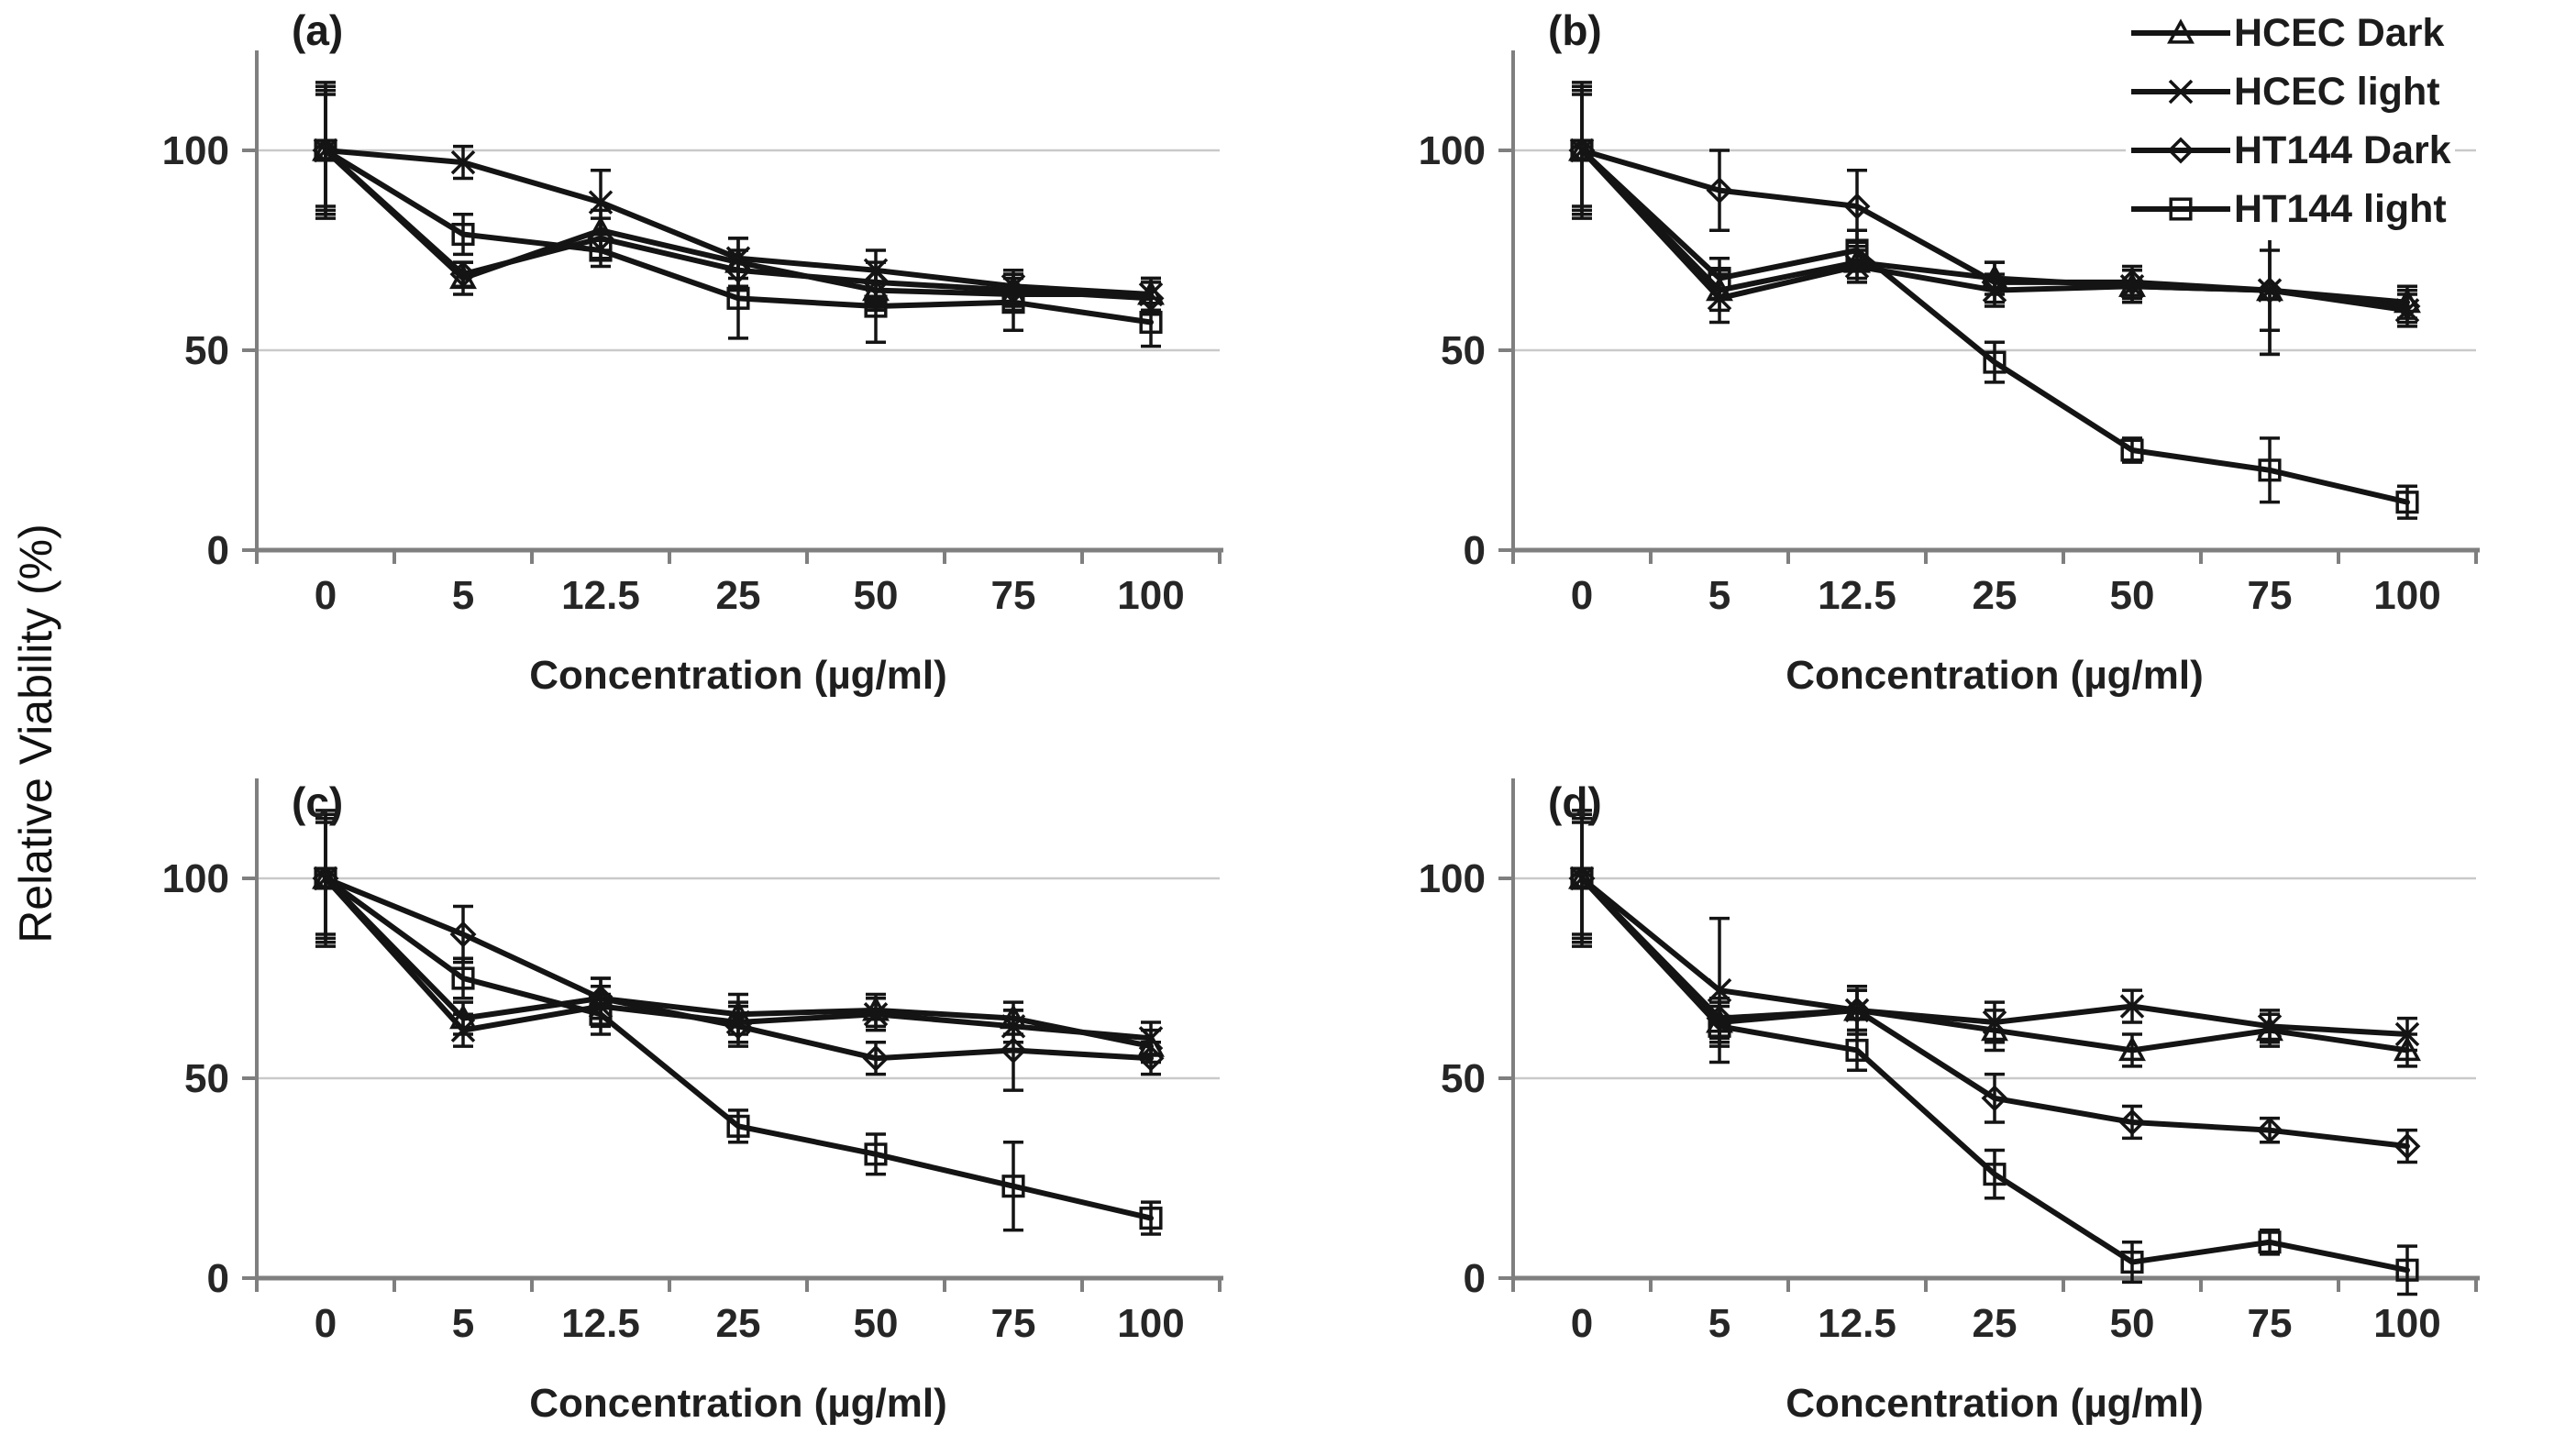  Describe the element at coordinates (1575, 802) in the screenshot. I see `panel-d-letter: (d)` at that location.